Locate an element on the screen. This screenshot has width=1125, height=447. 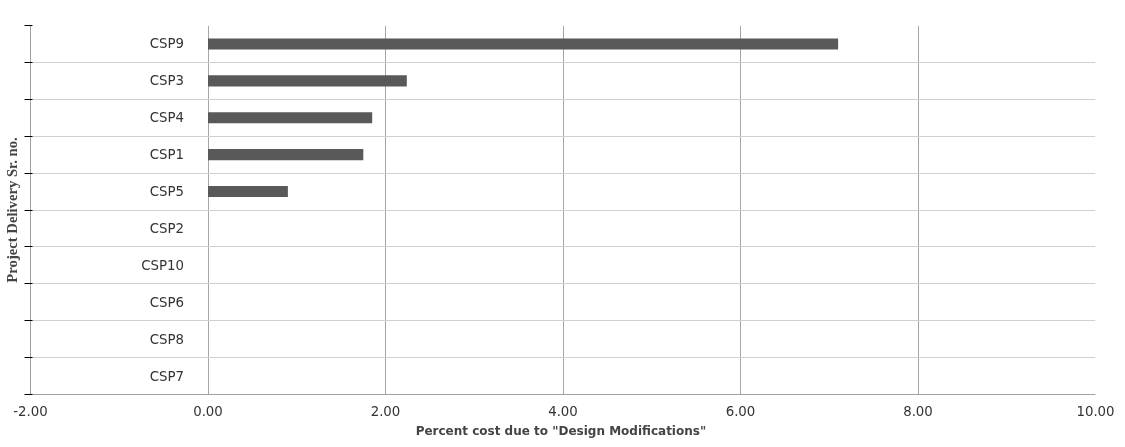
y-tick-label: CSP2 is located at coordinates (167, 228).